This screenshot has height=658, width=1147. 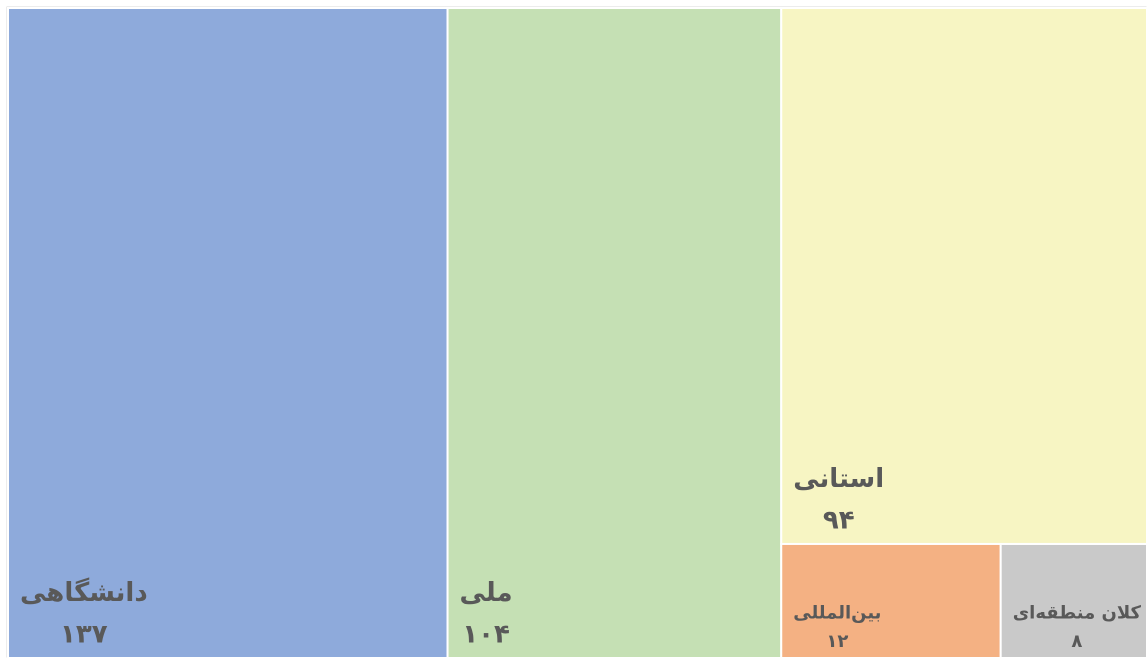 What do you see at coordinates (486, 634) in the screenshot?
I see `cell-value: ۱۰۴` at bounding box center [486, 634].